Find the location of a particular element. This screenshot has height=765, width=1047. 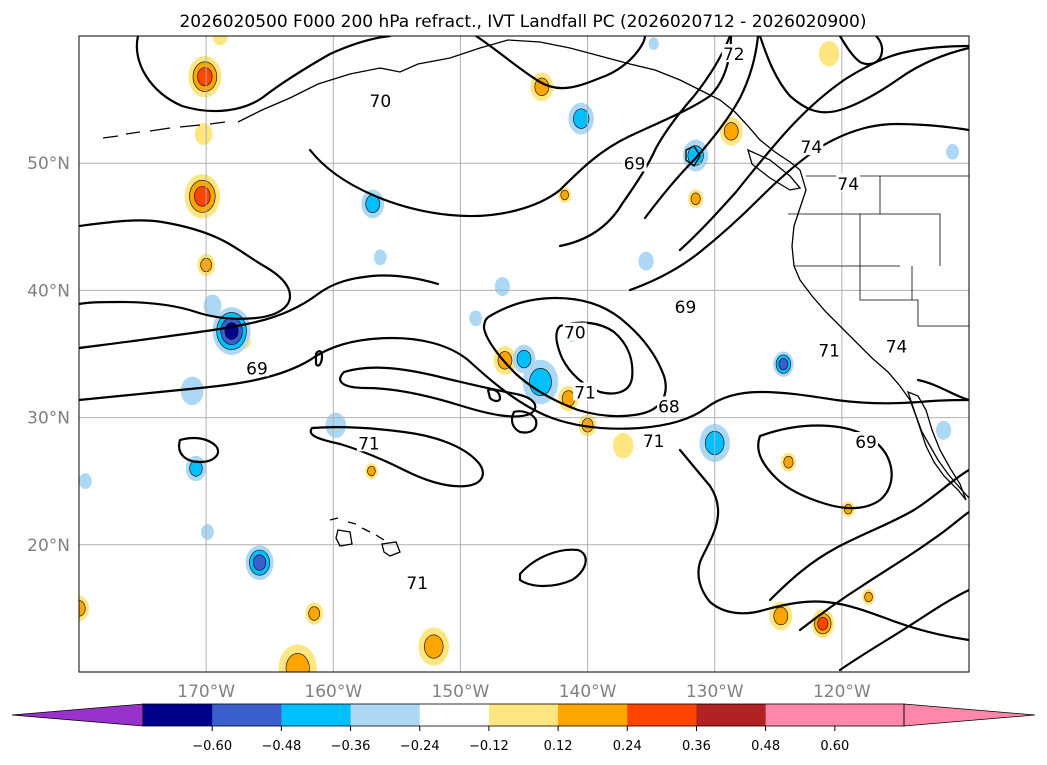

latitude-labels: 50°N 40°N 30°N 20°N is located at coordinates (48, 355).